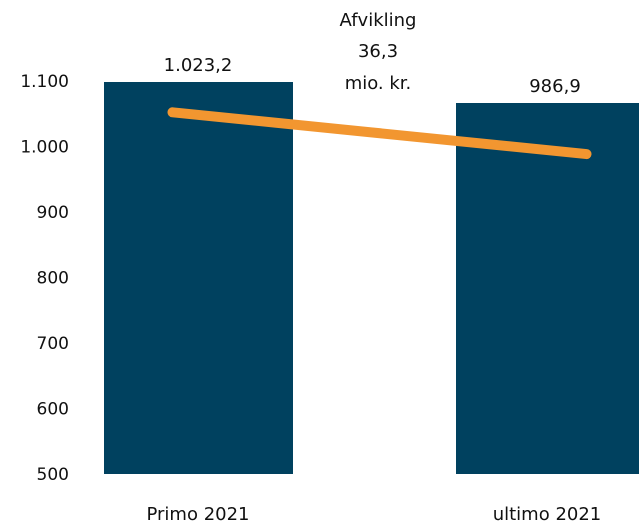 Image resolution: width=639 pixels, height=526 pixels. I want to click on y-tick-label: 1.100, so click(44, 82).